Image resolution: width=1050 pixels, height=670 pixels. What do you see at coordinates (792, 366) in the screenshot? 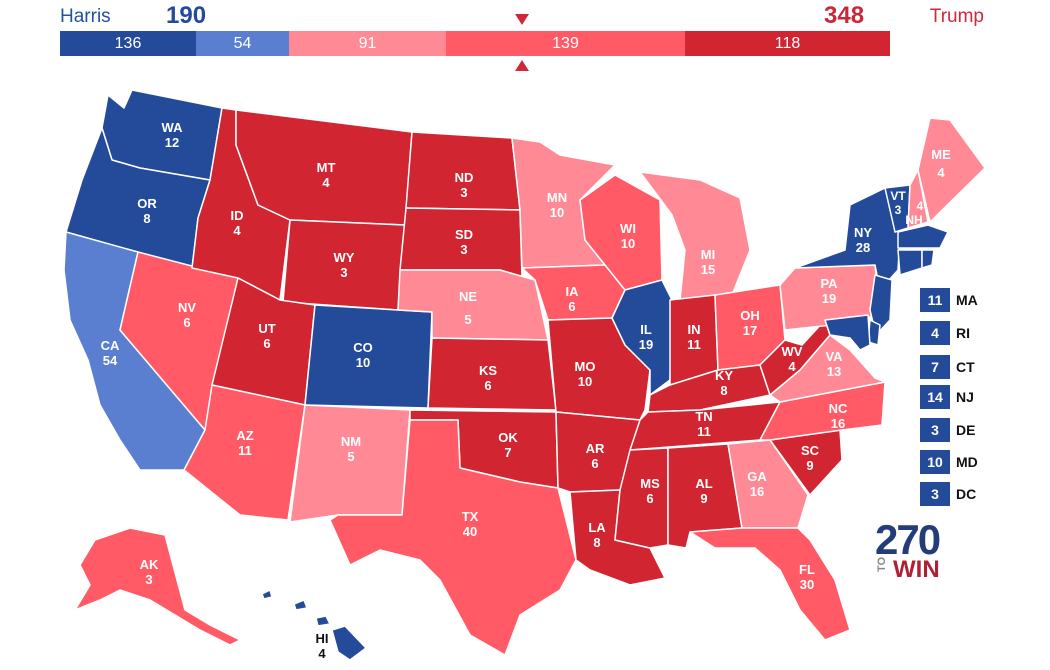
I see `label-wv-ev: 4` at bounding box center [792, 366].